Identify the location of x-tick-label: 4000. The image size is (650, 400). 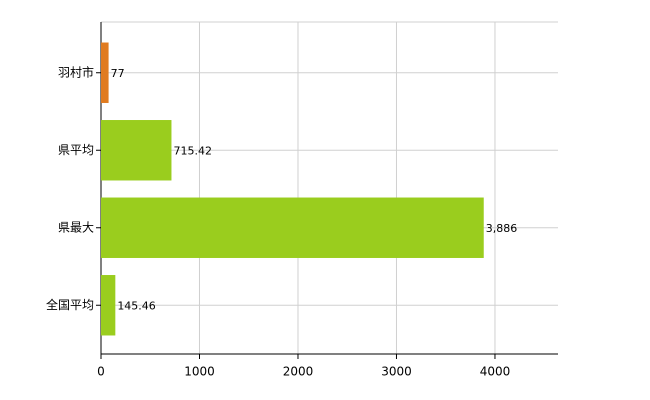
(495, 372).